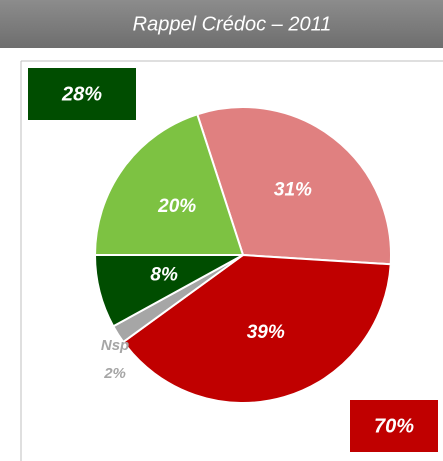  I want to click on chart-title: Rappel Crédoc – 2011, so click(232, 24).